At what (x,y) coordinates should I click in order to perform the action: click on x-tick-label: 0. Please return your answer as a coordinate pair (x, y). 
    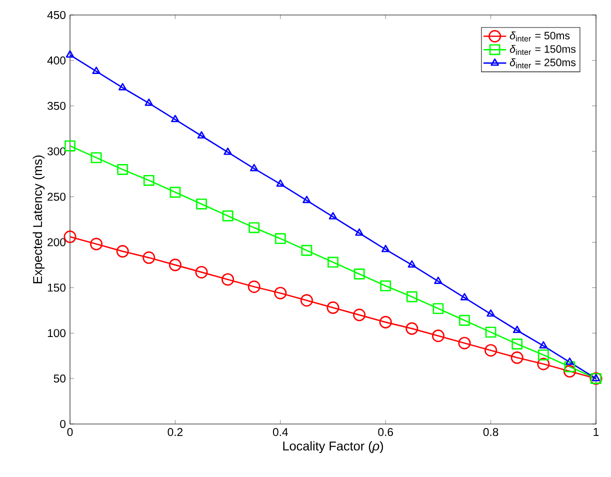
    Looking at the image, I should click on (70, 432).